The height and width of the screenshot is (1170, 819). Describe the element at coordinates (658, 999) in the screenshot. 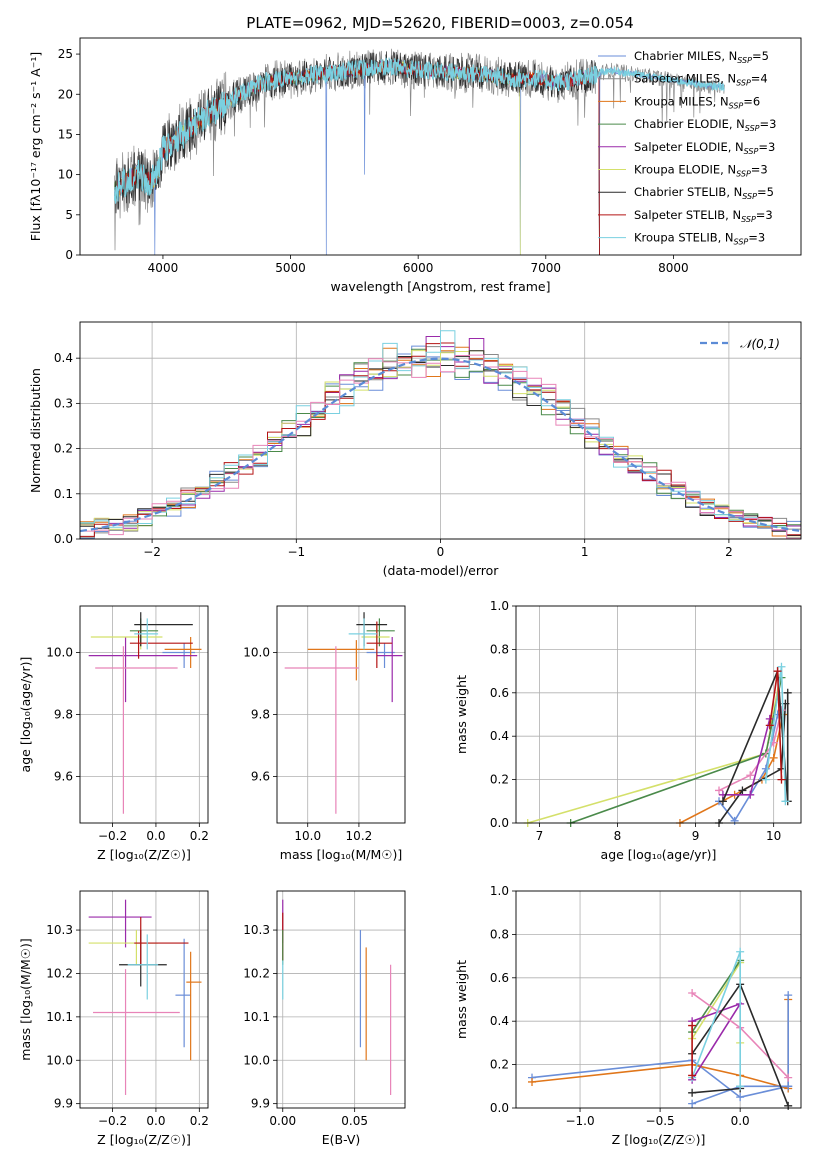

I see `weight_vs_Z-frame` at that location.